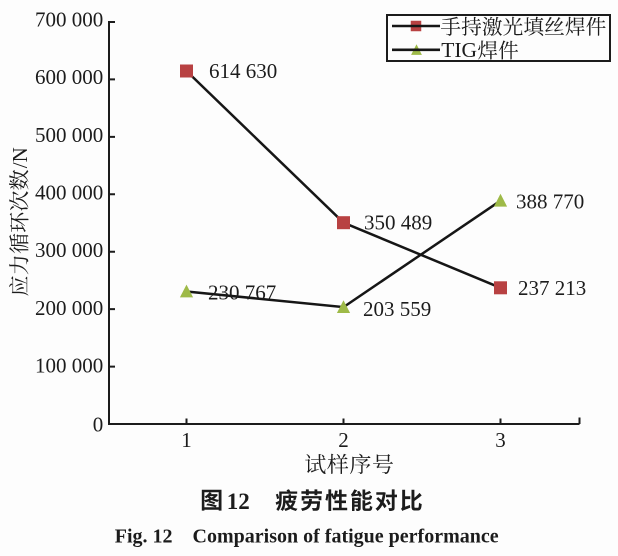 The image size is (618, 556). Describe the element at coordinates (186, 440) in the screenshot. I see `svg-text: 1` at that location.